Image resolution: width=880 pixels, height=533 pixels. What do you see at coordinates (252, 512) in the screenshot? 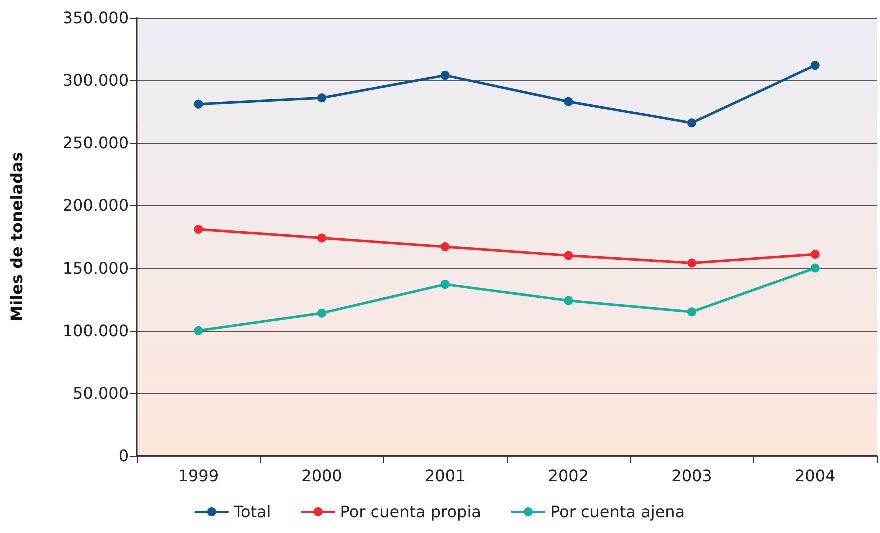
I see `legend-label: Total` at bounding box center [252, 512].